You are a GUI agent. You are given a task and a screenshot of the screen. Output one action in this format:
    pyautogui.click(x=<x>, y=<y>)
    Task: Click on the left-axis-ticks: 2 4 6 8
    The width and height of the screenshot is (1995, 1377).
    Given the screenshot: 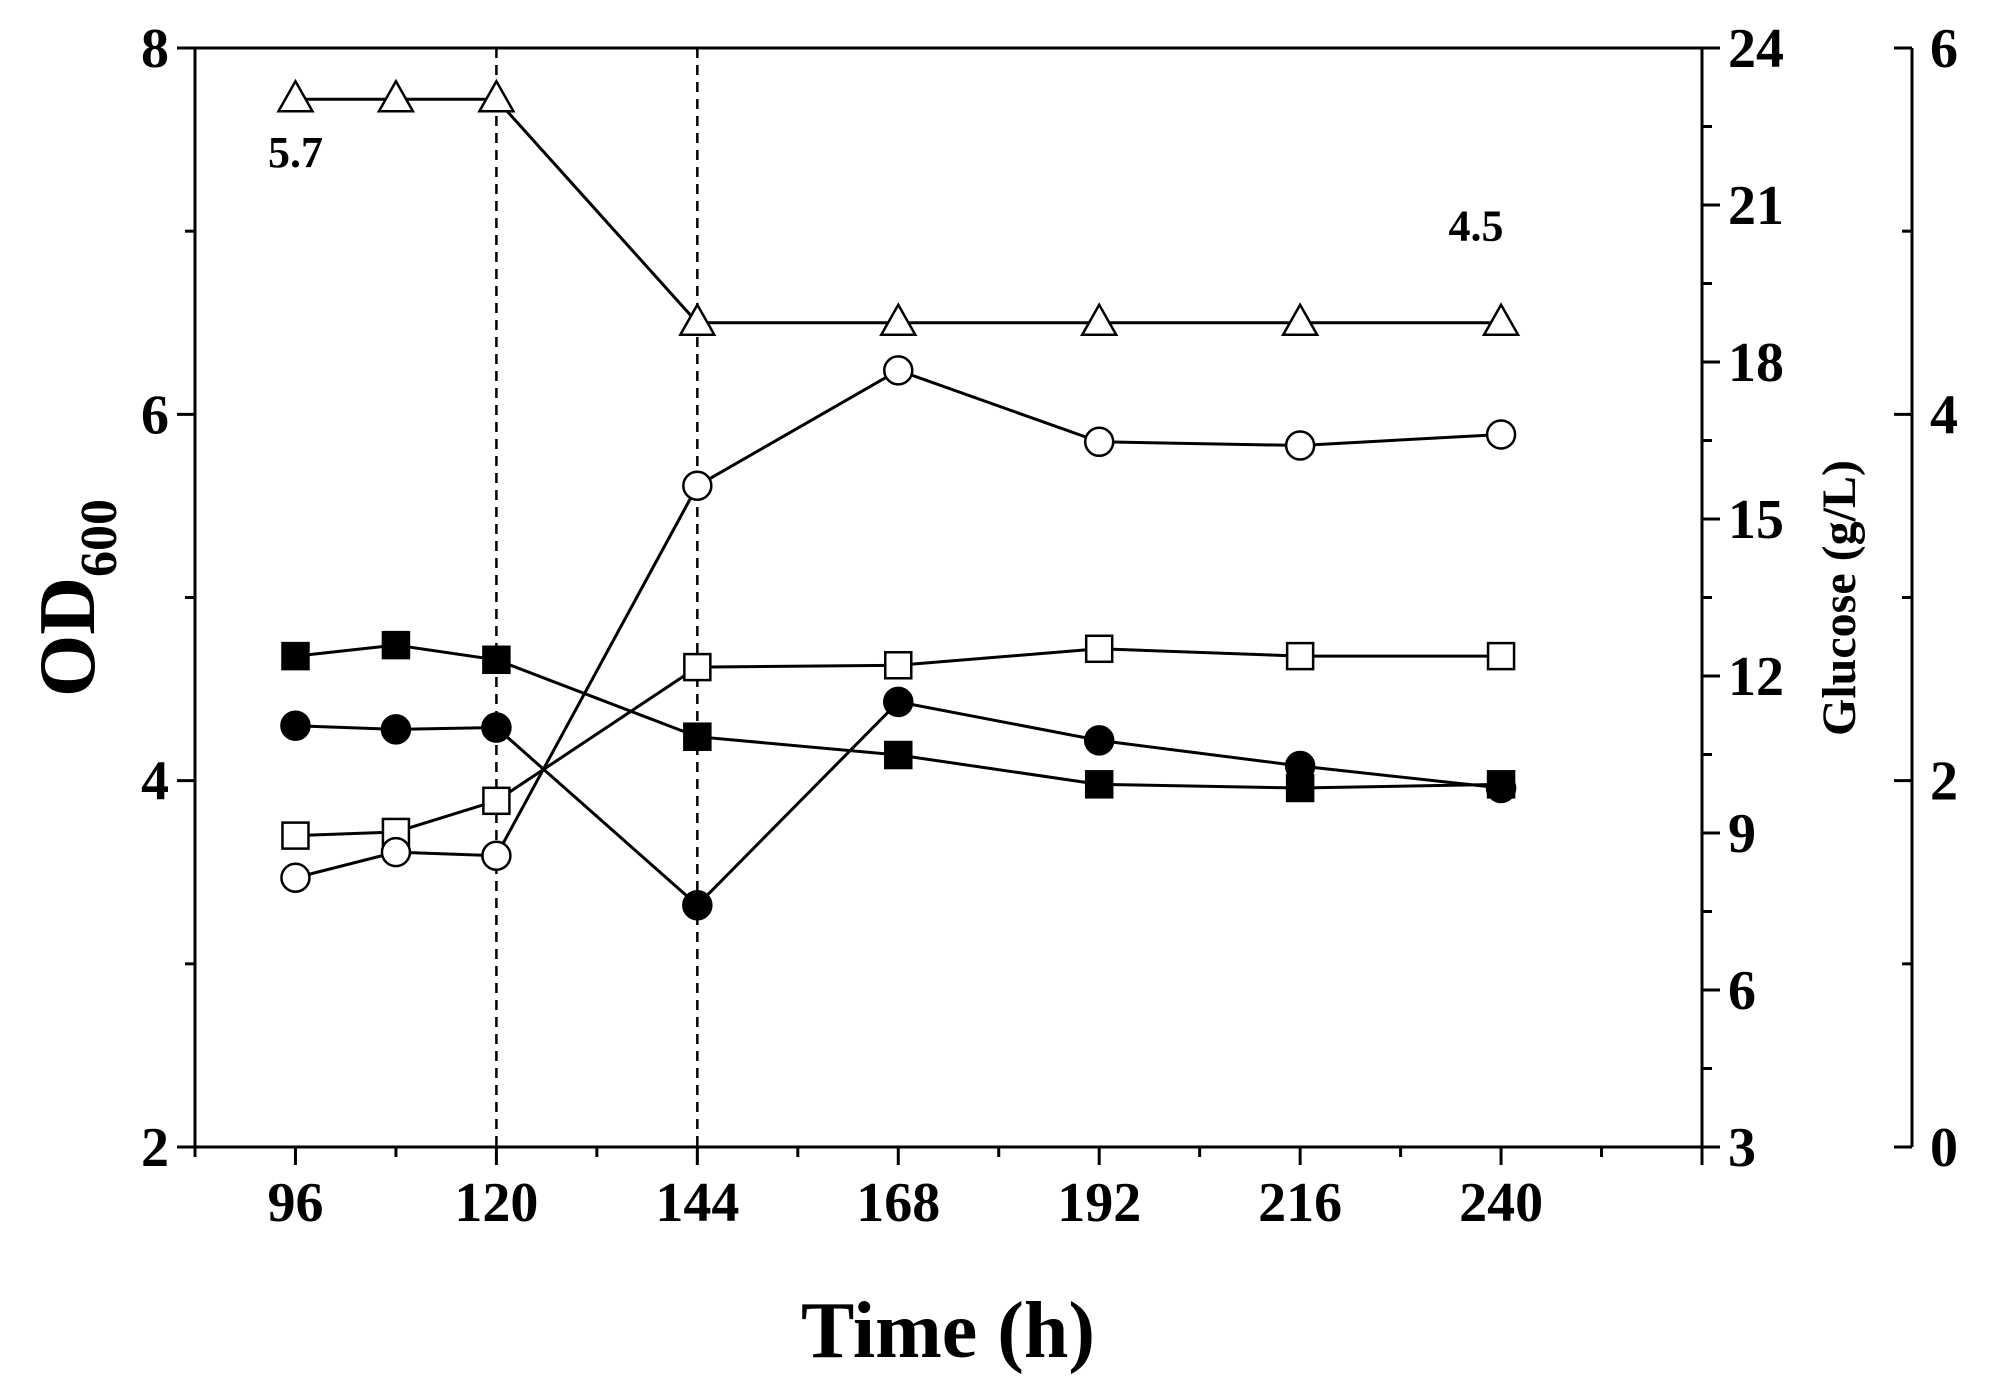 What is the action you would take?
    pyautogui.click(x=168, y=598)
    